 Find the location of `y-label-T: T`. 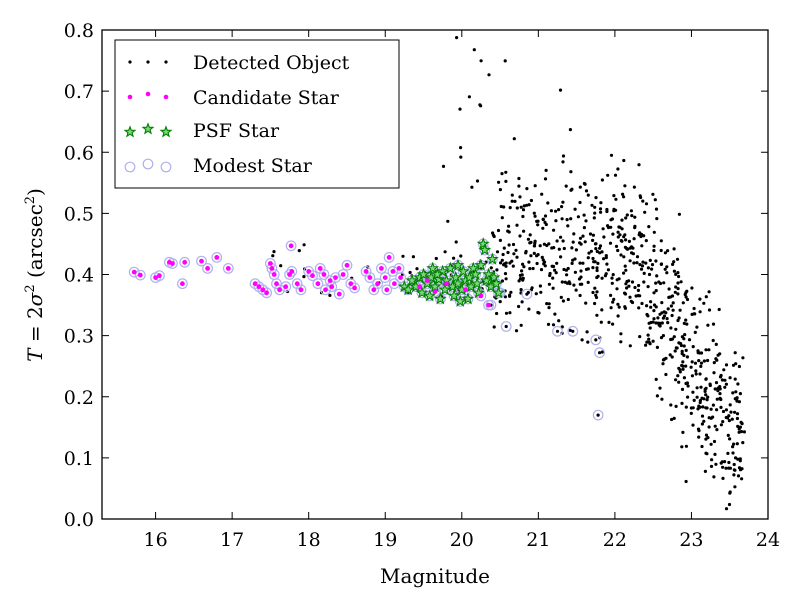

y-label-T: T is located at coordinates (35, 354).